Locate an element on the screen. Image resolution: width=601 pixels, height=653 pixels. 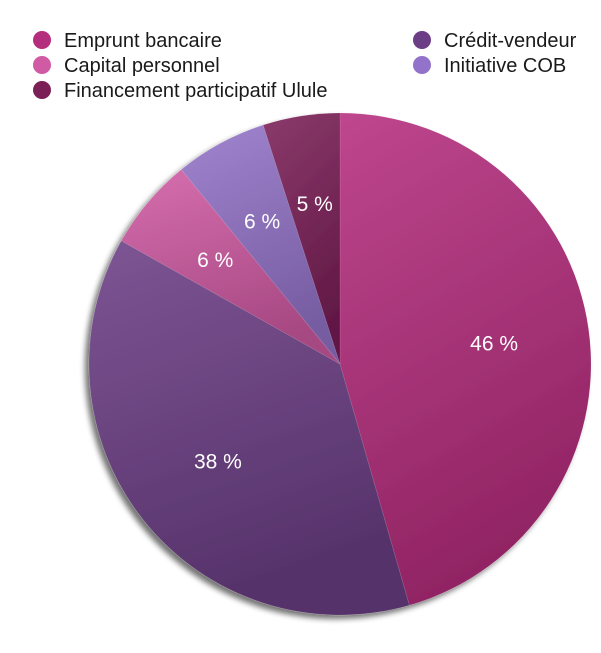
legend-item-emprunt-bancaire: Emprunt bancaire is located at coordinates (127, 41).